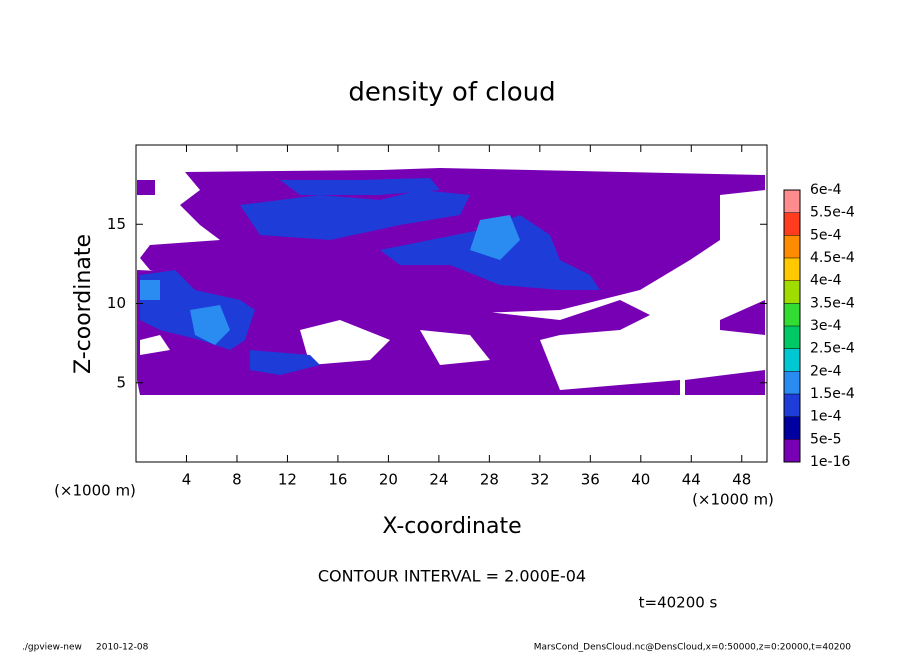 This screenshot has width=904, height=654. I want to click on colorbar-label: 5.5e-4, so click(832, 213).